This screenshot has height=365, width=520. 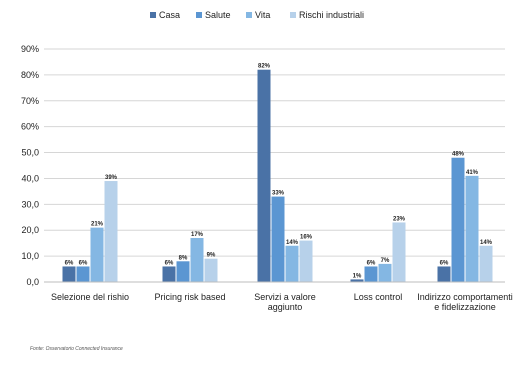 What do you see at coordinates (465, 307) in the screenshot?
I see `category-label: e fidelizzazione` at bounding box center [465, 307].